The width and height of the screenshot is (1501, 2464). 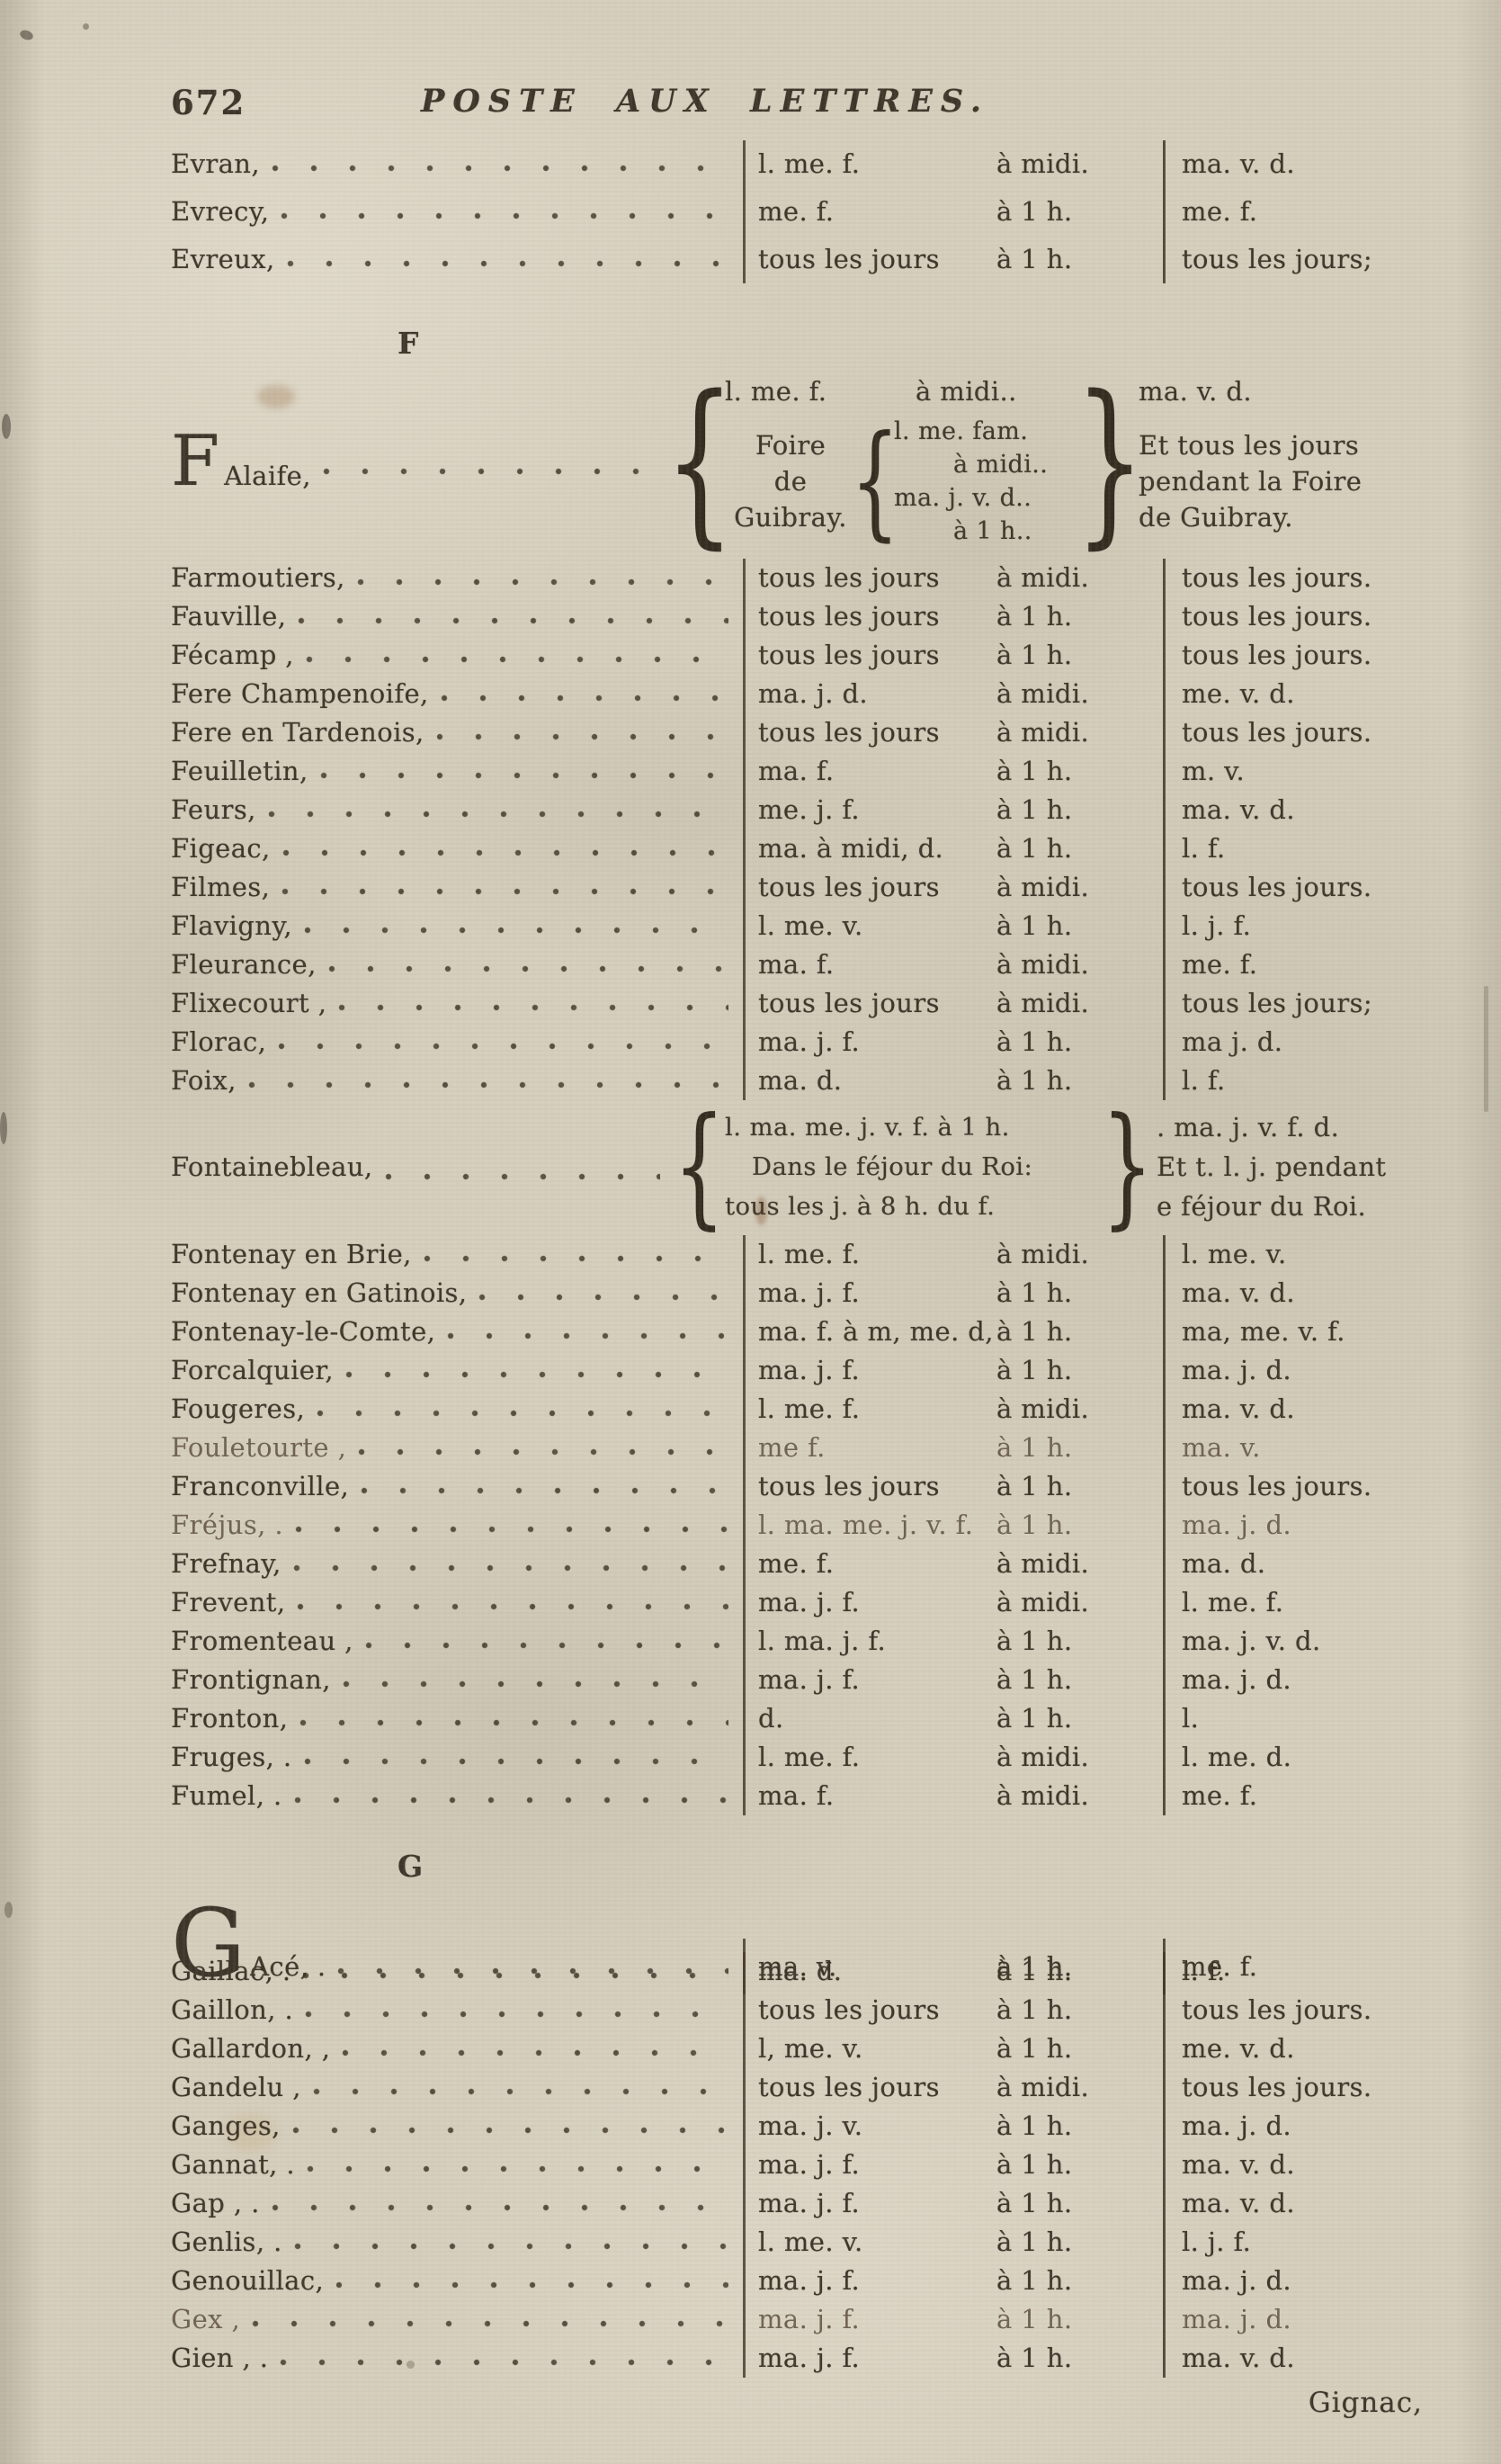 I want to click on table-row: Flavigny, l. me. v. à 1 h. l. j. f., so click(x=814, y=926).